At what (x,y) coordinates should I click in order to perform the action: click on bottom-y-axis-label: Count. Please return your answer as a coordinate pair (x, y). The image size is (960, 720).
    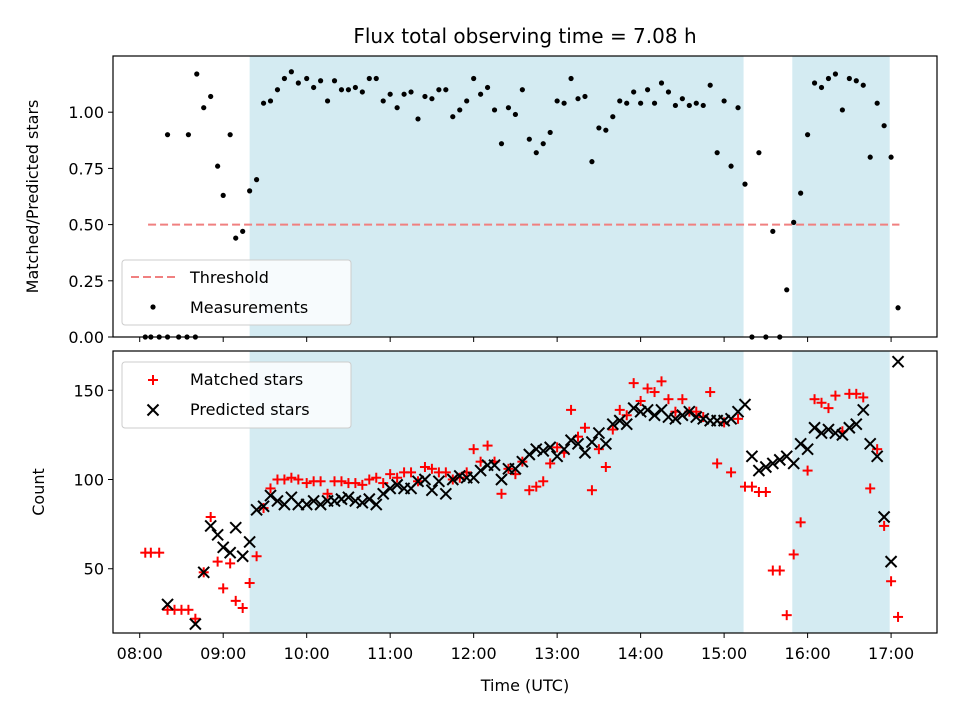
    Looking at the image, I should click on (38, 492).